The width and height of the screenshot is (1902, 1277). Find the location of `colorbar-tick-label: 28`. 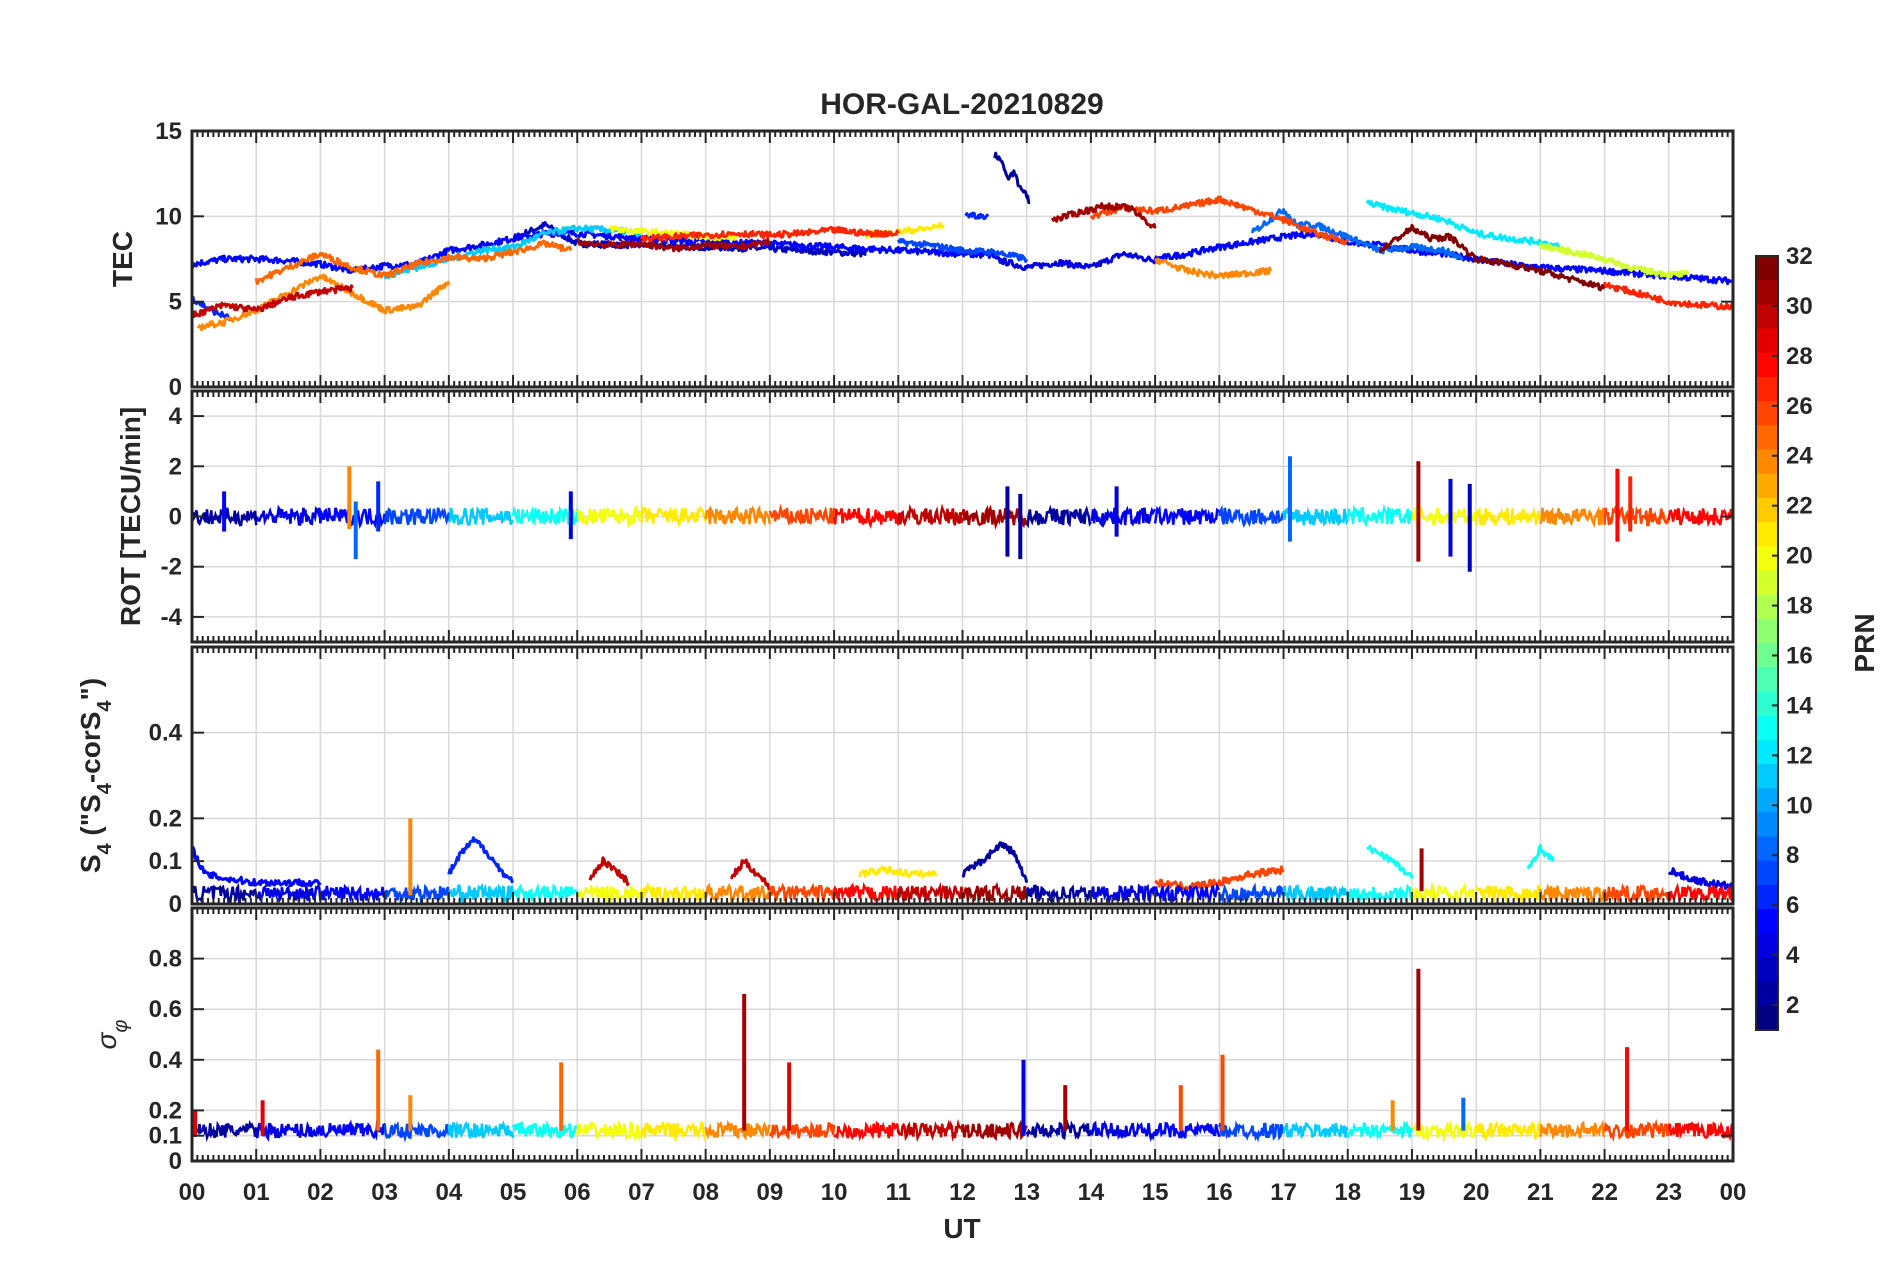

colorbar-tick-label: 28 is located at coordinates (1799, 356).